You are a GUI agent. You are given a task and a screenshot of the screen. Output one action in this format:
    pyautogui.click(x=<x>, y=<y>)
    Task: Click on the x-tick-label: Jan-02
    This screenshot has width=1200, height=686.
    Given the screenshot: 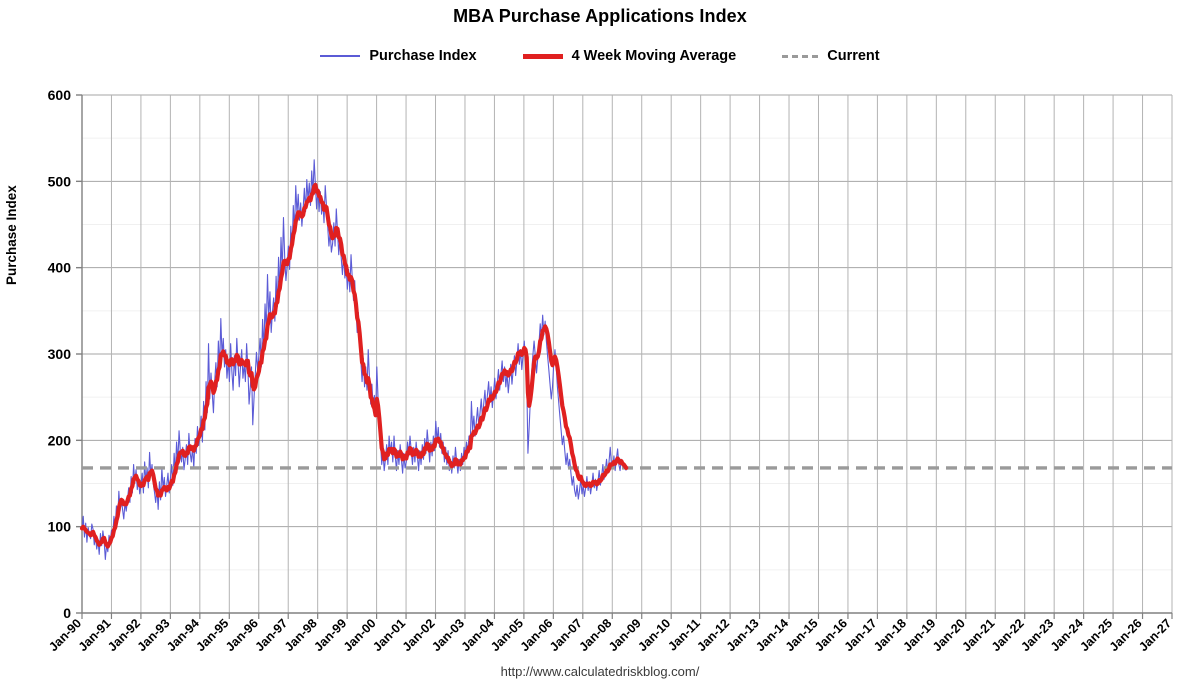 What is the action you would take?
    pyautogui.click(x=419, y=635)
    